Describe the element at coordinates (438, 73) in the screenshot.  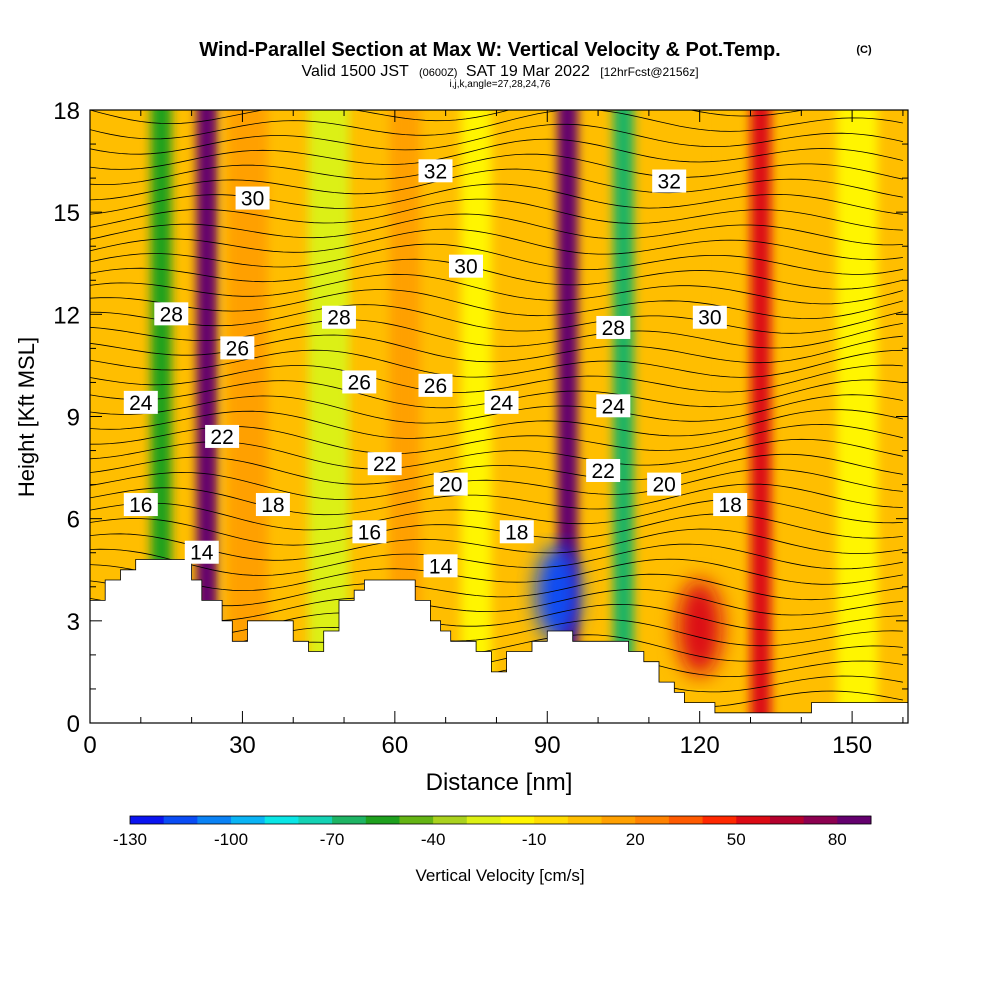
I see `subtitle-utc: (0600Z)` at that location.